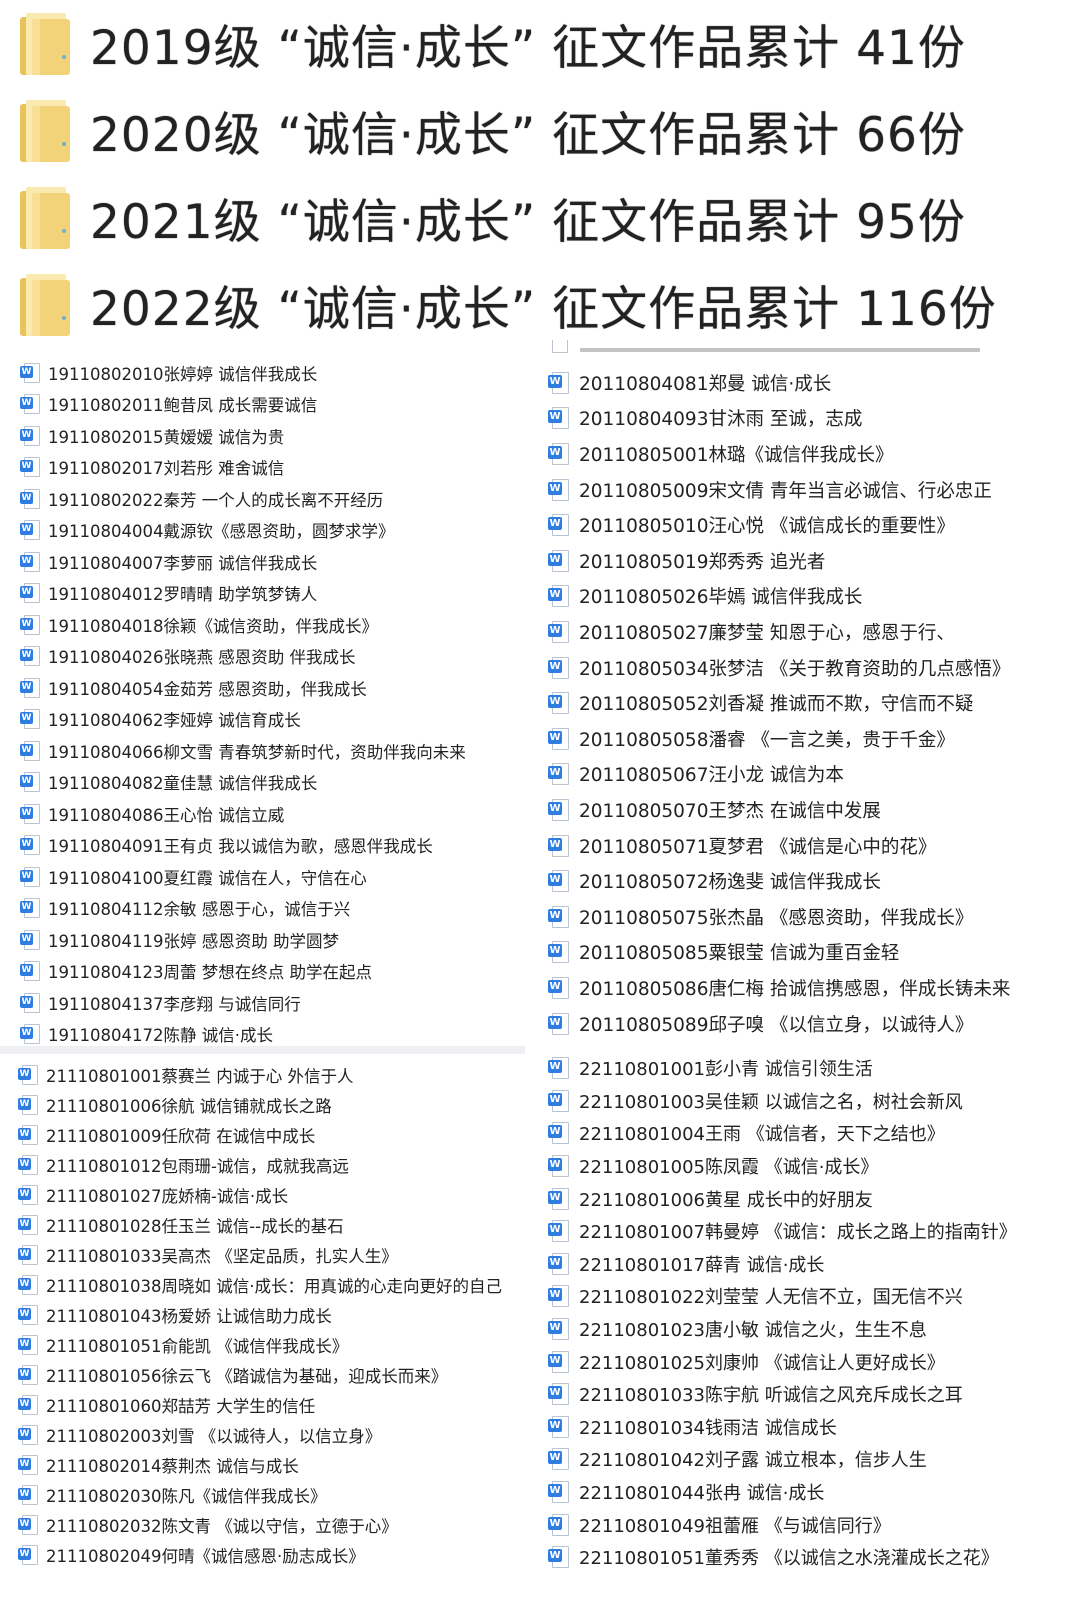 This screenshot has height=1620, width=1080. Describe the element at coordinates (719, 1524) in the screenshot. I see `file-item: W 22110801049祖蕾雁 《与诚信同行》` at that location.